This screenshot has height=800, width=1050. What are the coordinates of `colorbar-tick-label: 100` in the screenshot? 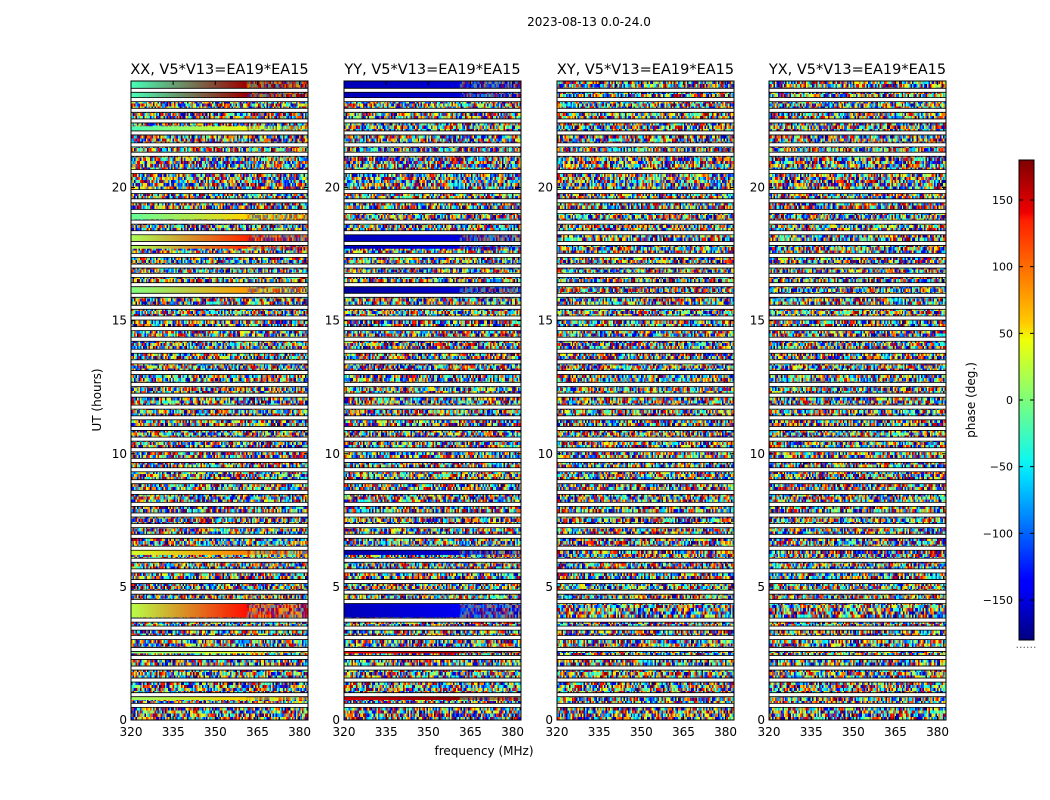 It's located at (1002, 267).